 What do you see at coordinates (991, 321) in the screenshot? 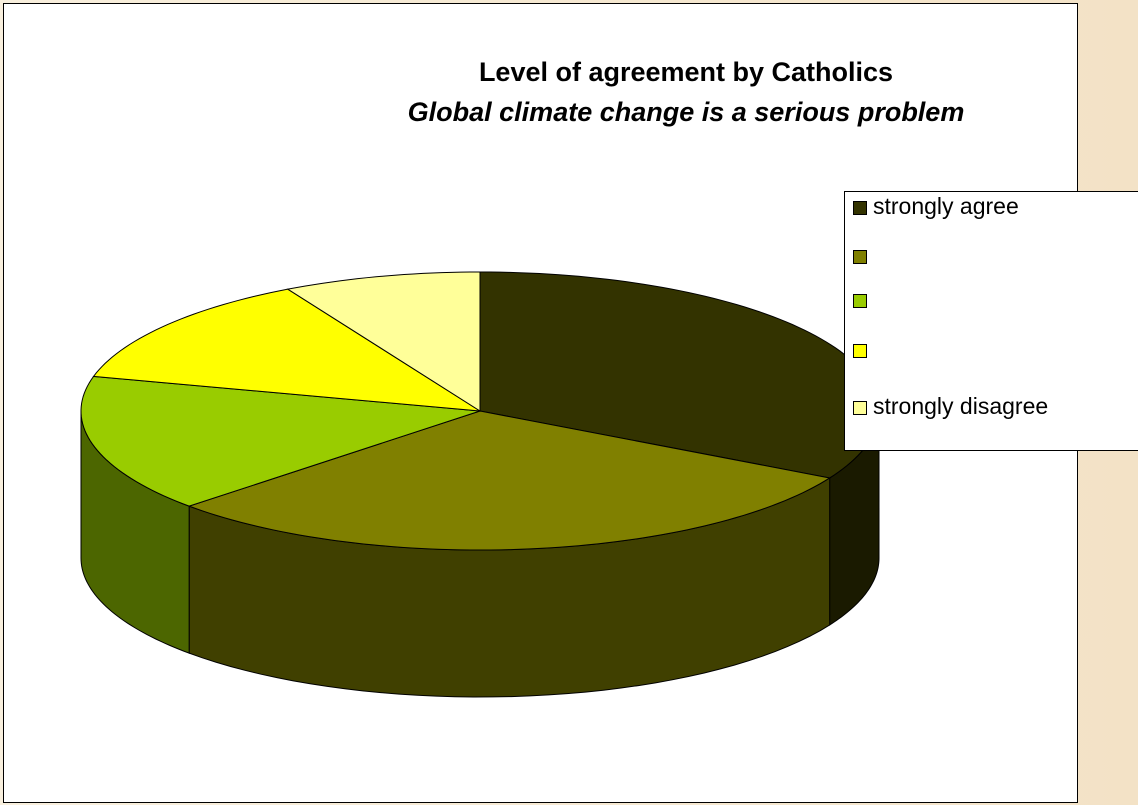
I see `chart-legend: strongly agree strongly disagree` at bounding box center [991, 321].